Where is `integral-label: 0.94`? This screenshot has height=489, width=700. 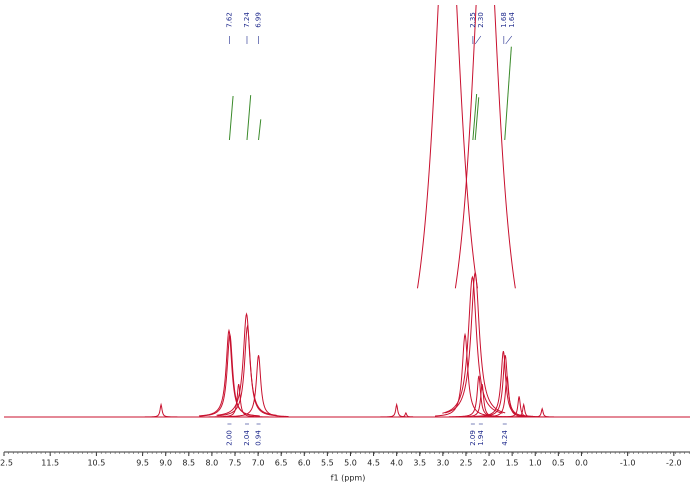
integral-label: 0.94 is located at coordinates (259, 438).